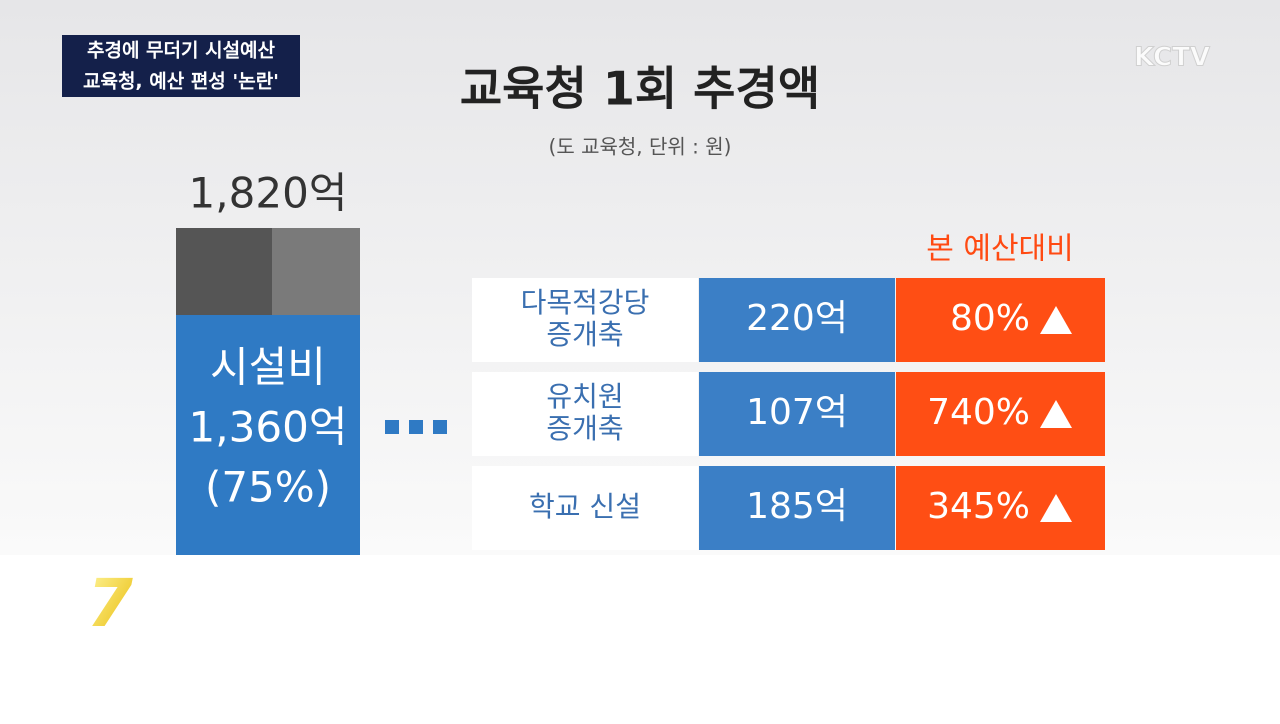 This screenshot has width=1280, height=724. Describe the element at coordinates (640, 147) in the screenshot. I see `subtitle: (도 교육청, 단위 : 원)` at that location.